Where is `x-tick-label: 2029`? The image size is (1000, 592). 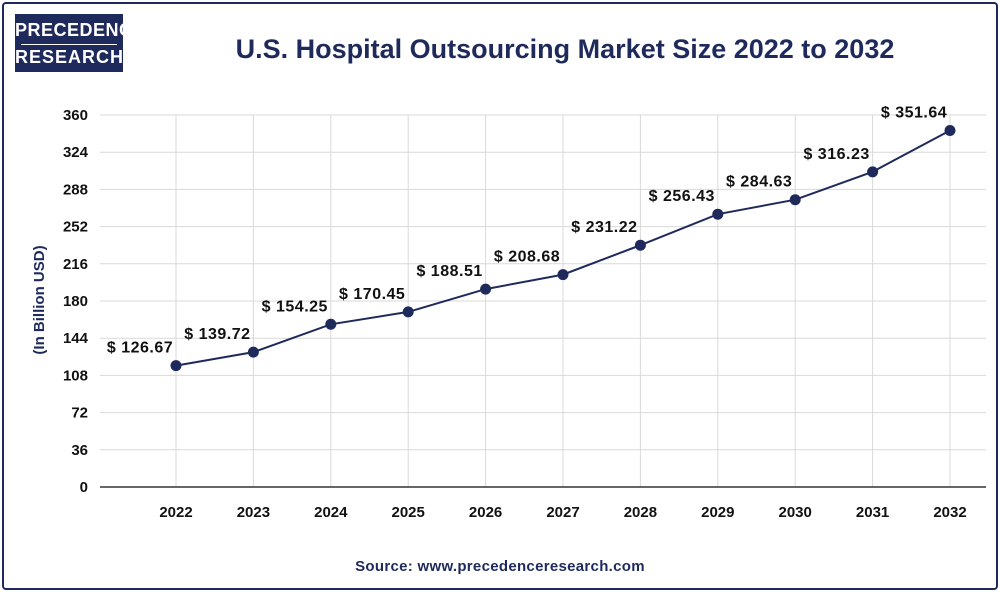 x-tick-label: 2029 is located at coordinates (717, 512).